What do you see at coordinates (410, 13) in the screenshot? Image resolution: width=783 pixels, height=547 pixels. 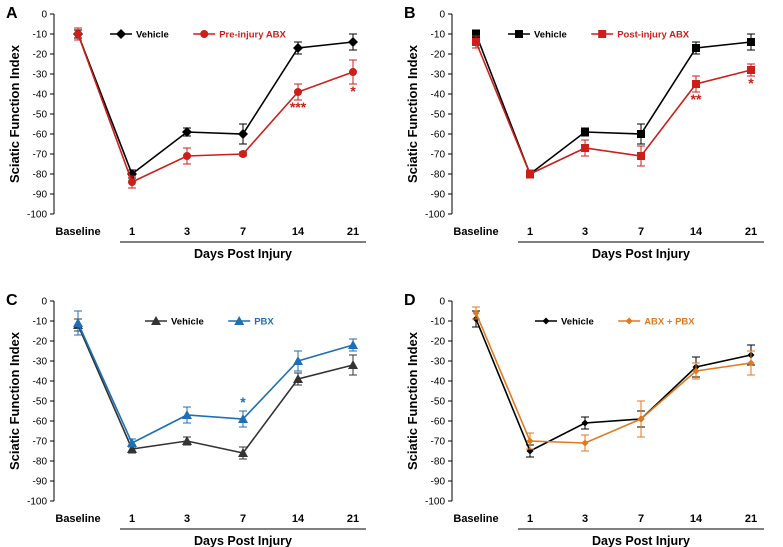 I see `panel-letter: B` at bounding box center [410, 13].